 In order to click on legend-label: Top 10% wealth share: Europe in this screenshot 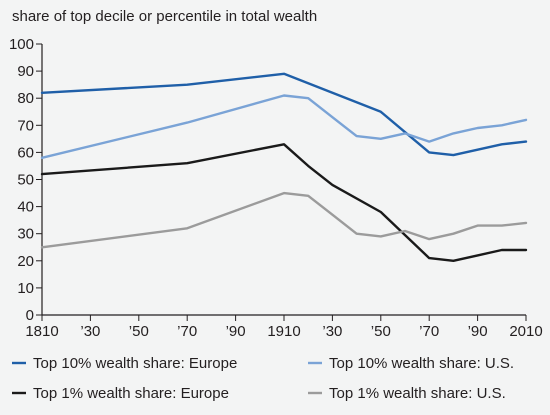, I will do `click(135, 363)`.